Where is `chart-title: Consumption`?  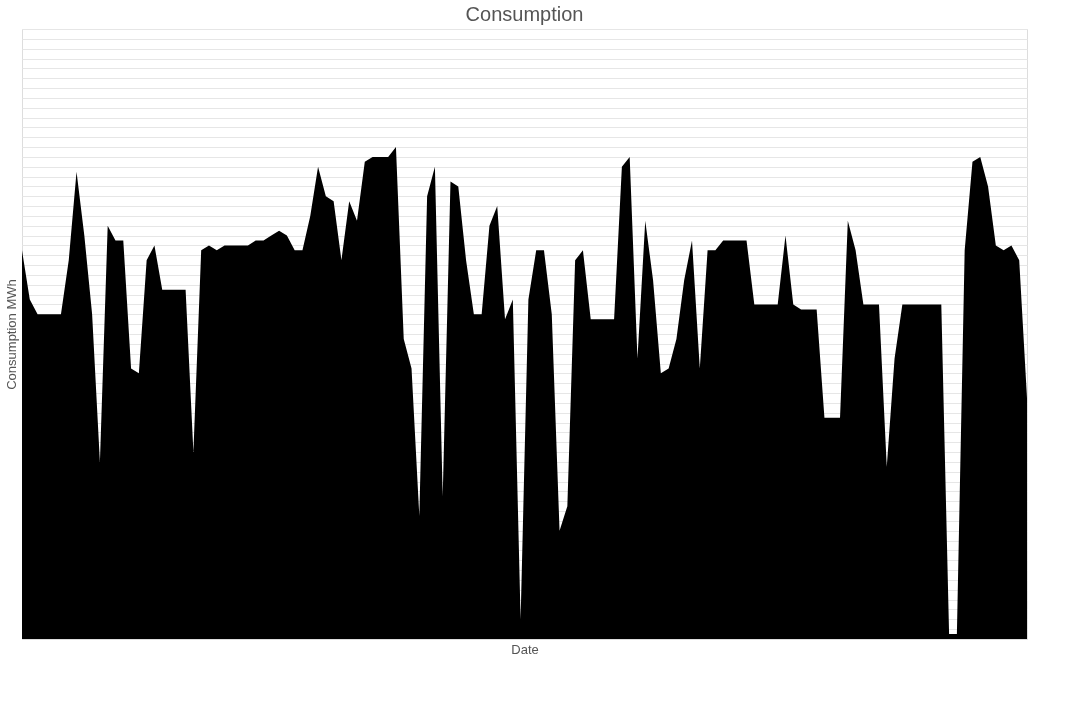
chart-title: Consumption is located at coordinates (524, 14).